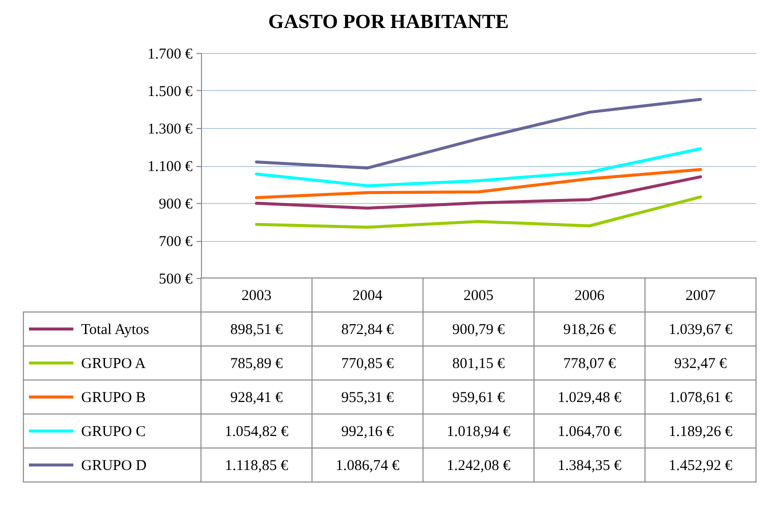  I want to click on legend-label: GRUPO C, so click(113, 432).